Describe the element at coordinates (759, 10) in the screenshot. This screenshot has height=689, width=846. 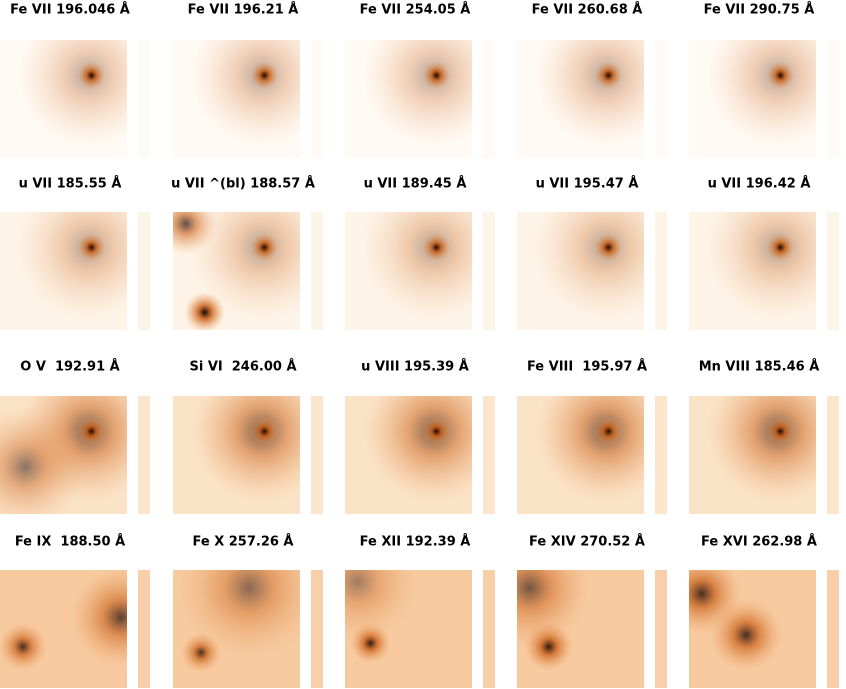
I see `panel-title: Fe VII 290.75 Å` at that location.